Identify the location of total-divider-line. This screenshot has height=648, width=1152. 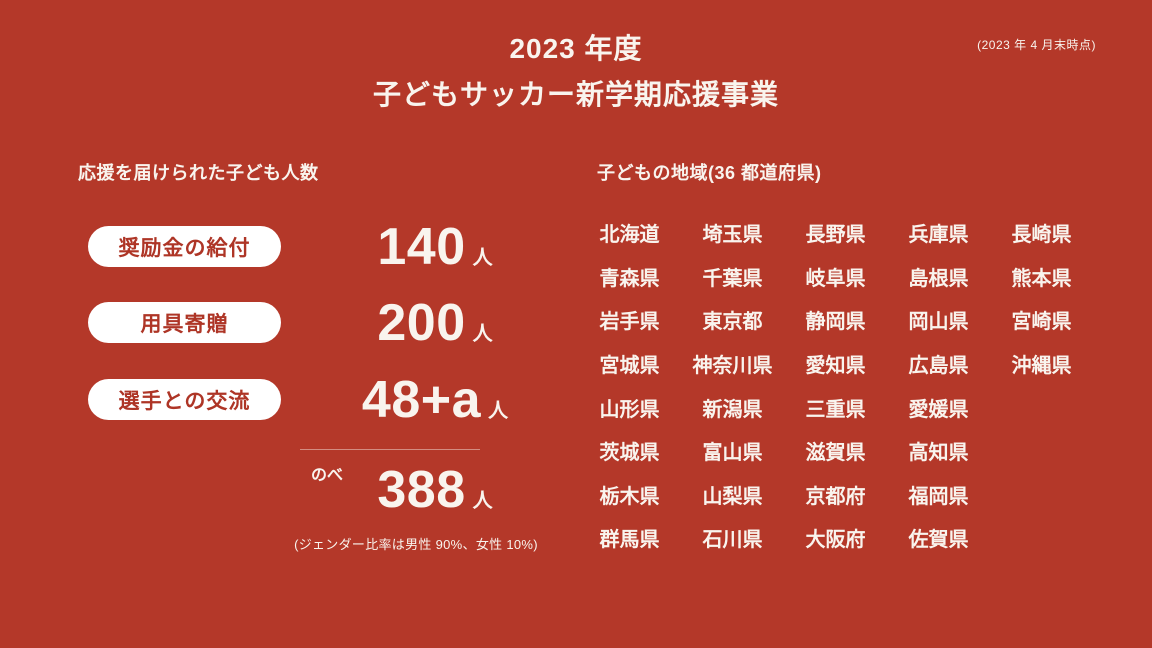
(390, 449).